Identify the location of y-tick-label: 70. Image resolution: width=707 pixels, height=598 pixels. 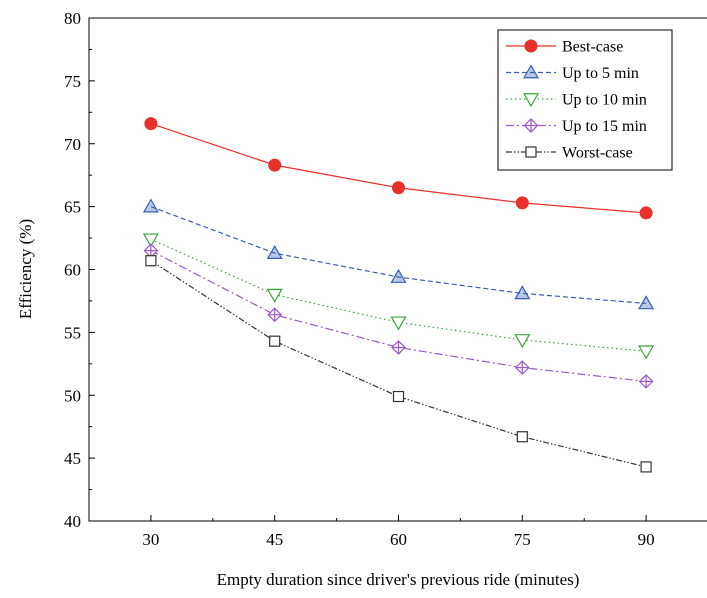
(72, 144).